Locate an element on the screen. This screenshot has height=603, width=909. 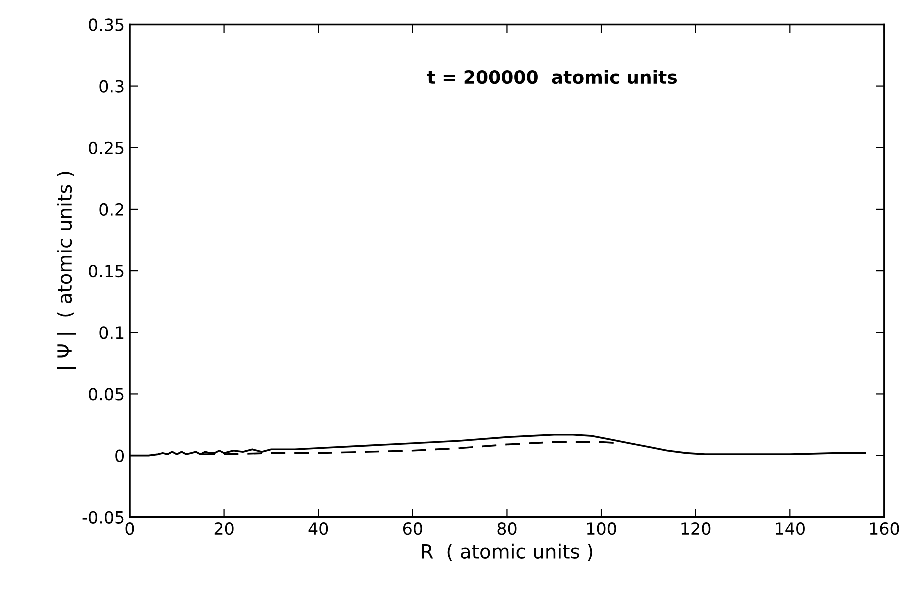
y-tick-label: 0.2 is located at coordinates (112, 209).